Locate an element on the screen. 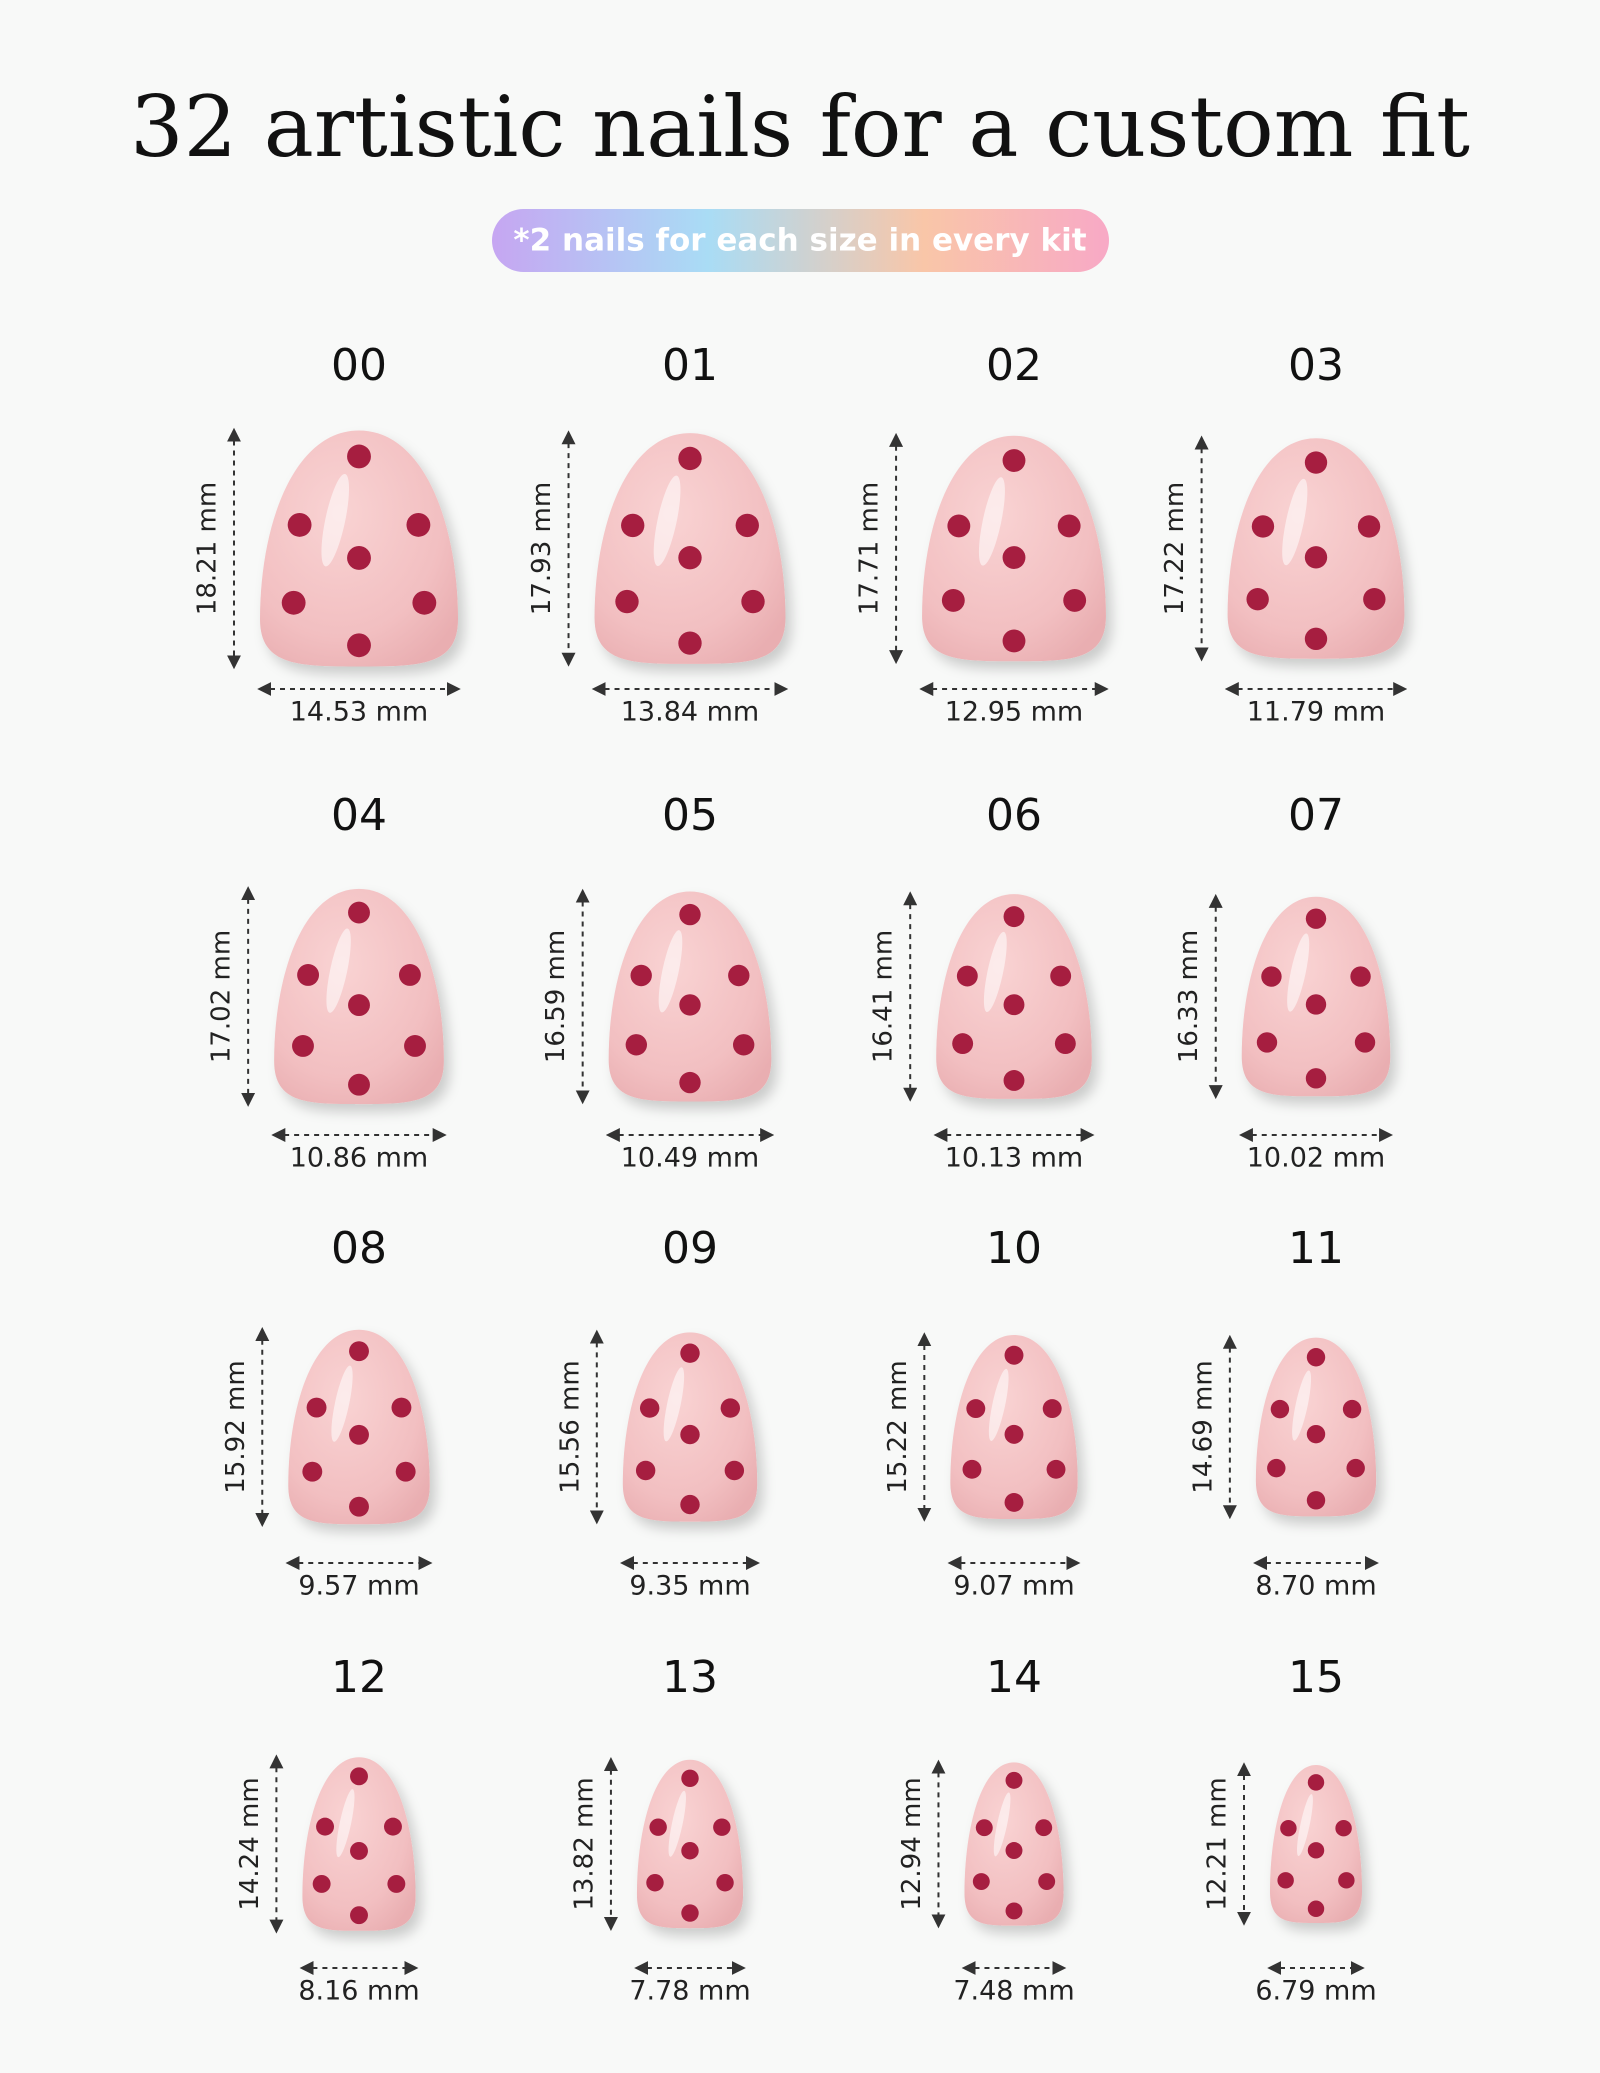 The height and width of the screenshot is (2073, 1600). size-item: 07 16.33 mm 10.02 mm is located at coordinates (1284, 982).